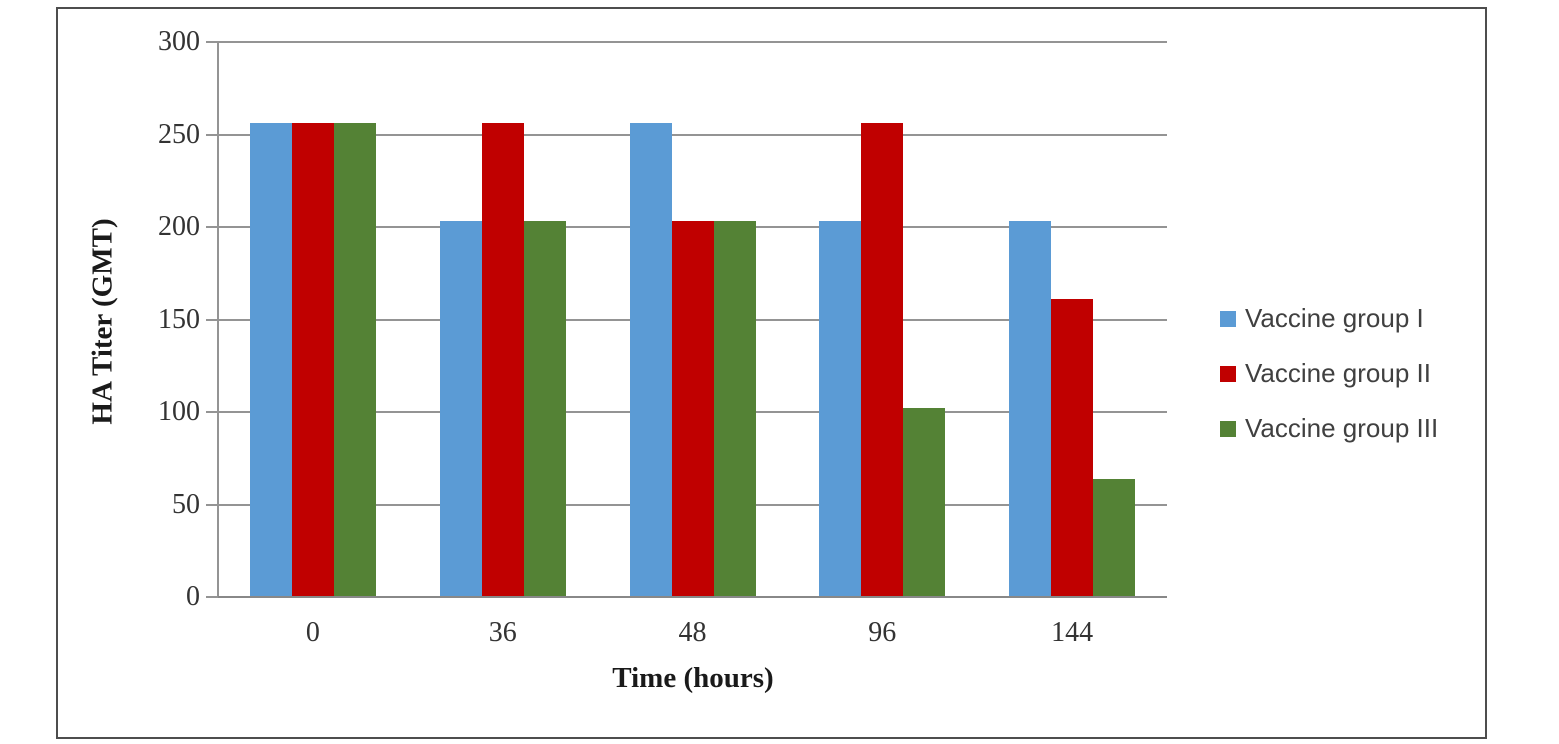 The image size is (1559, 744). I want to click on x-tick-label-144: 144, so click(1072, 632).